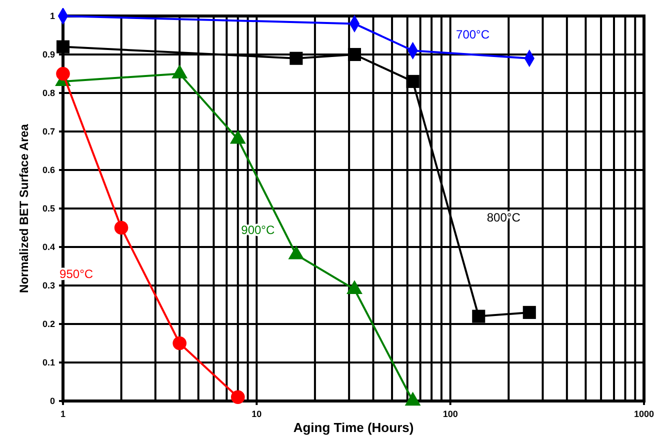 The image size is (670, 445). Describe the element at coordinates (450, 414) in the screenshot. I see `x-tick-label: 100` at that location.